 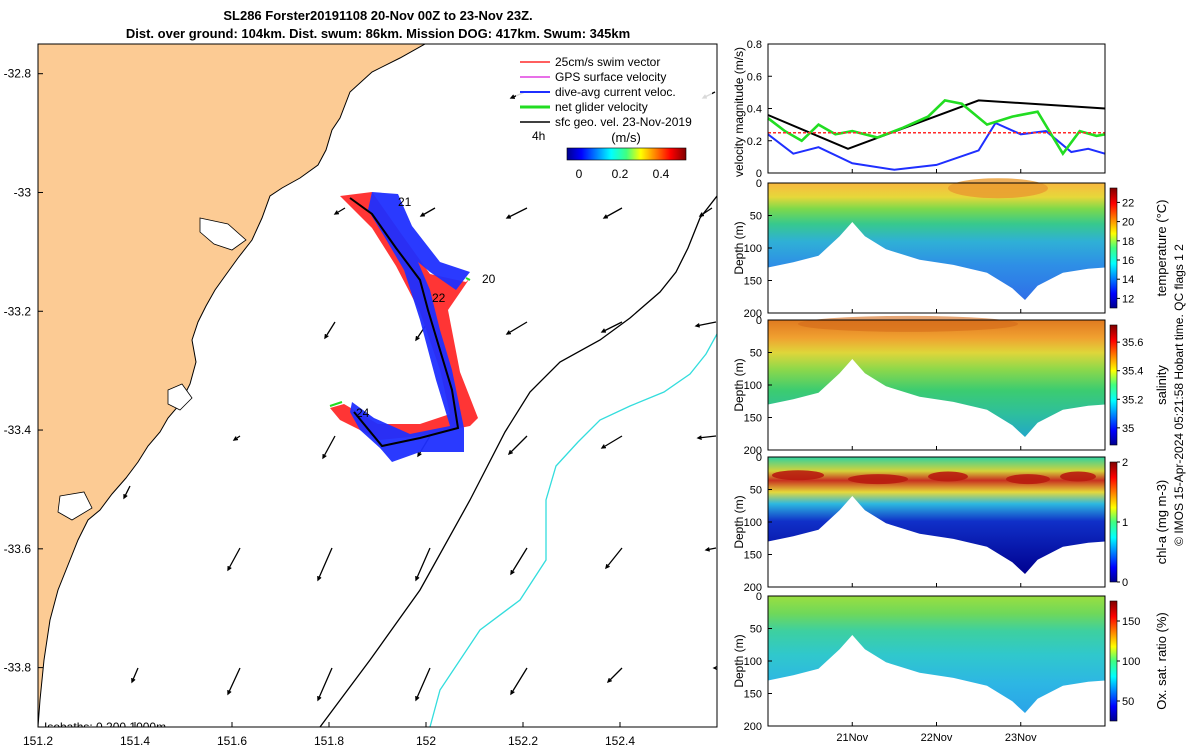 What do you see at coordinates (579, 174) in the screenshot?
I see `colorbar-tick-0: 0` at bounding box center [579, 174].